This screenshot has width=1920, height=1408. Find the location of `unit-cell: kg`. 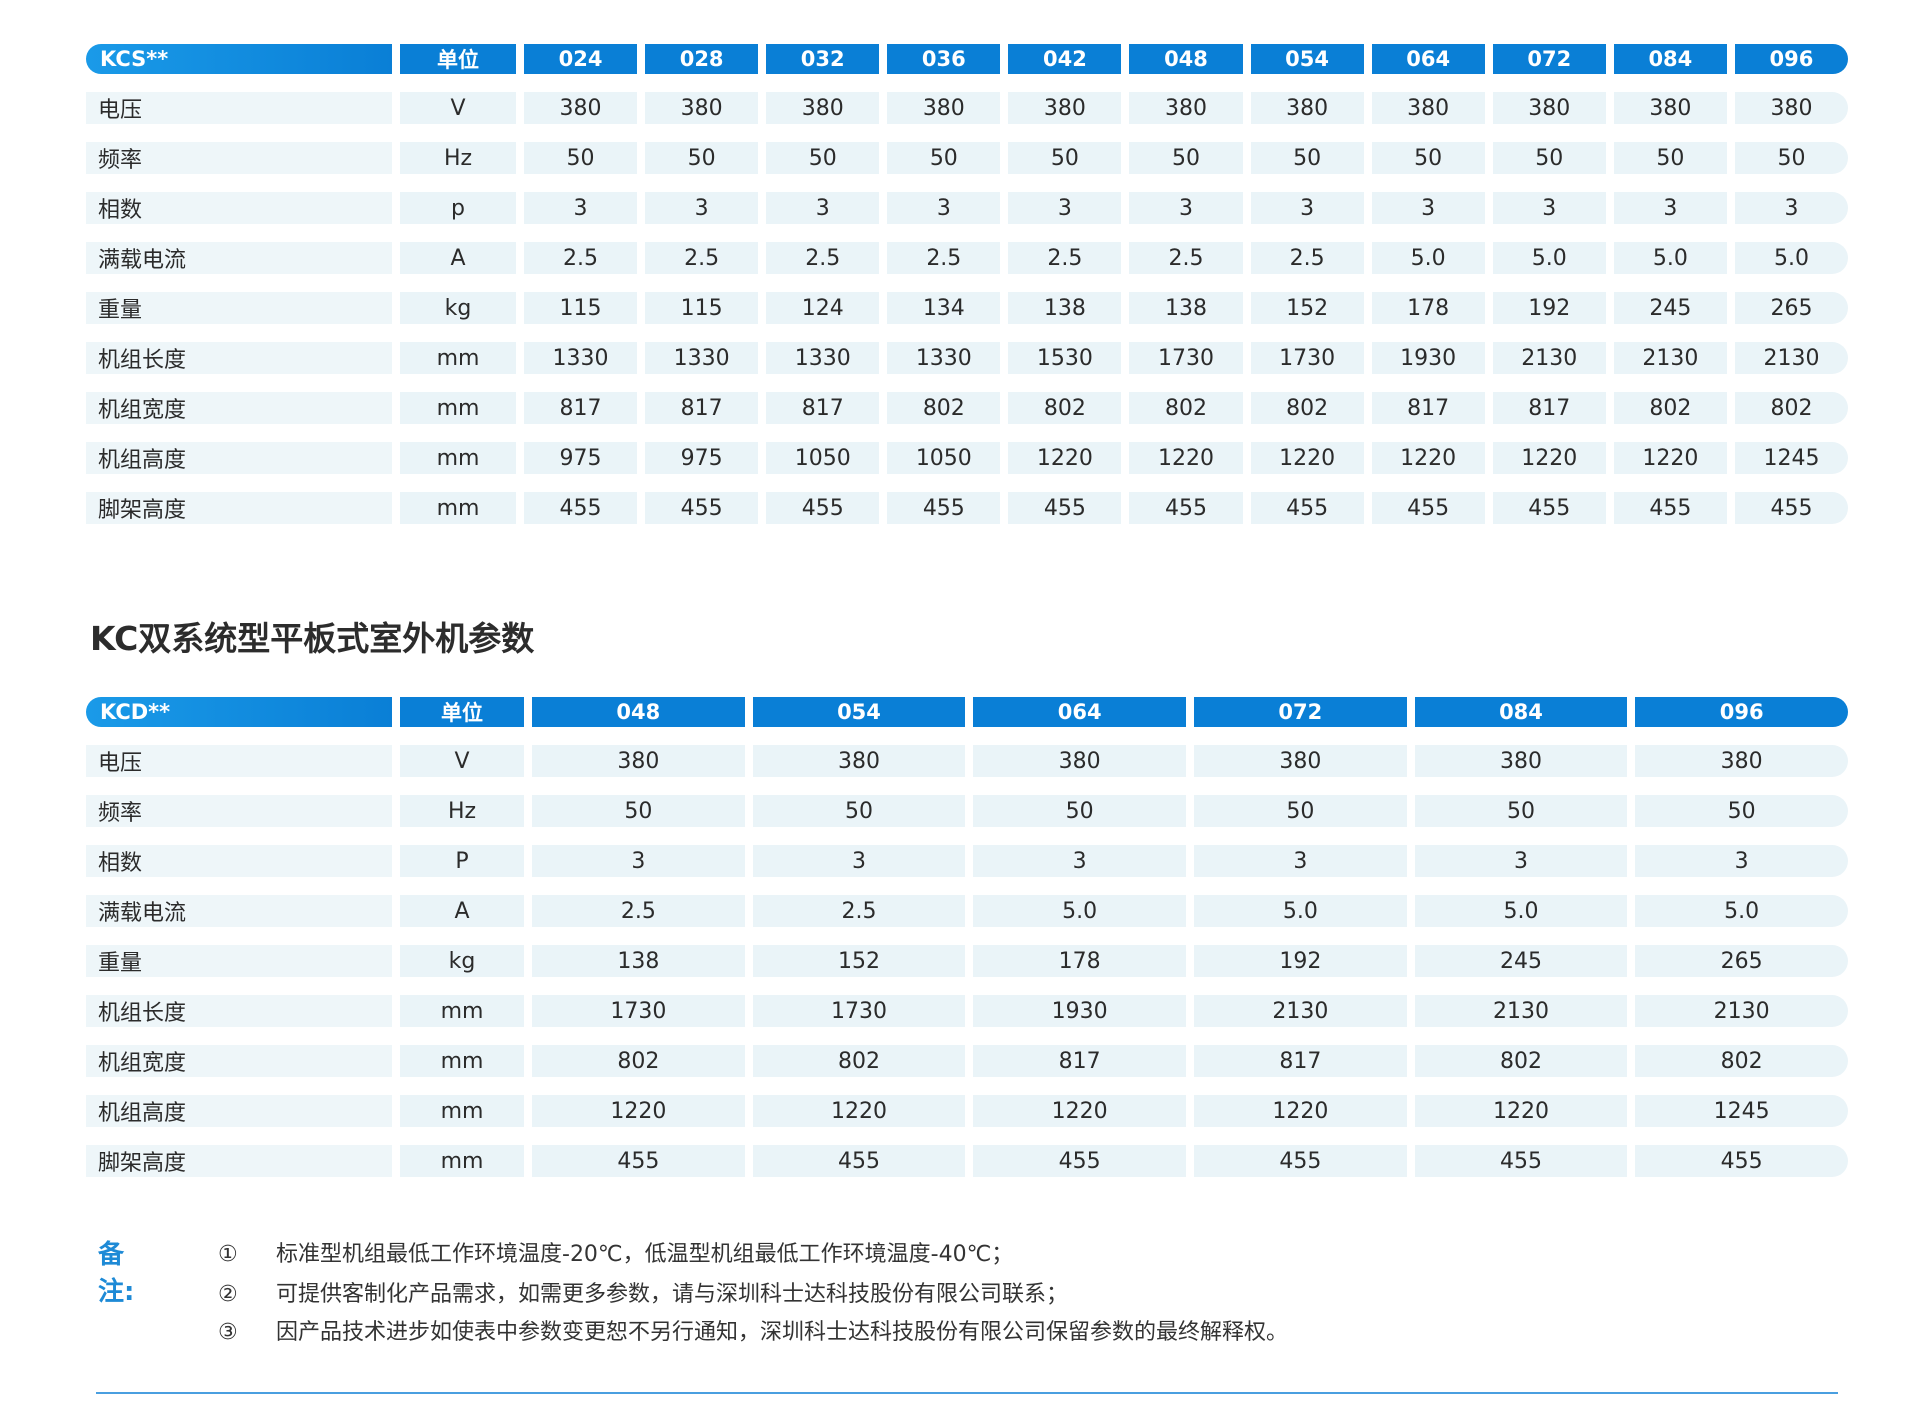

unit-cell: kg is located at coordinates (462, 961).